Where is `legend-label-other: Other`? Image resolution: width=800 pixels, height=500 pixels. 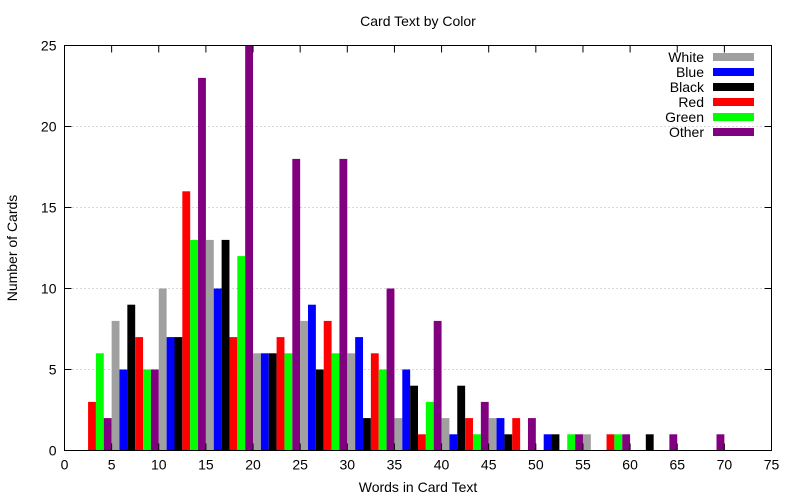 legend-label-other: Other is located at coordinates (686, 132).